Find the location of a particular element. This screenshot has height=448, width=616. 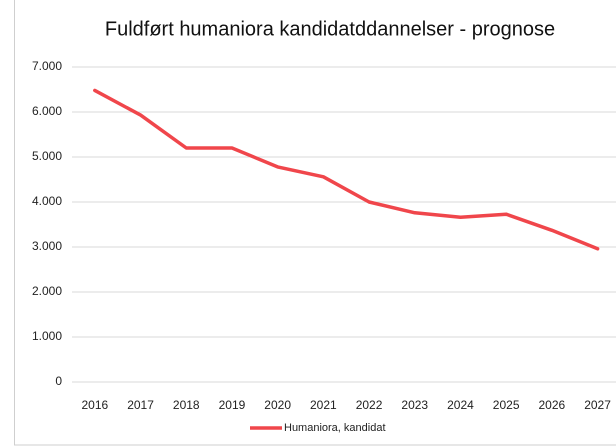

y-tick-label: 0 is located at coordinates (58, 381).